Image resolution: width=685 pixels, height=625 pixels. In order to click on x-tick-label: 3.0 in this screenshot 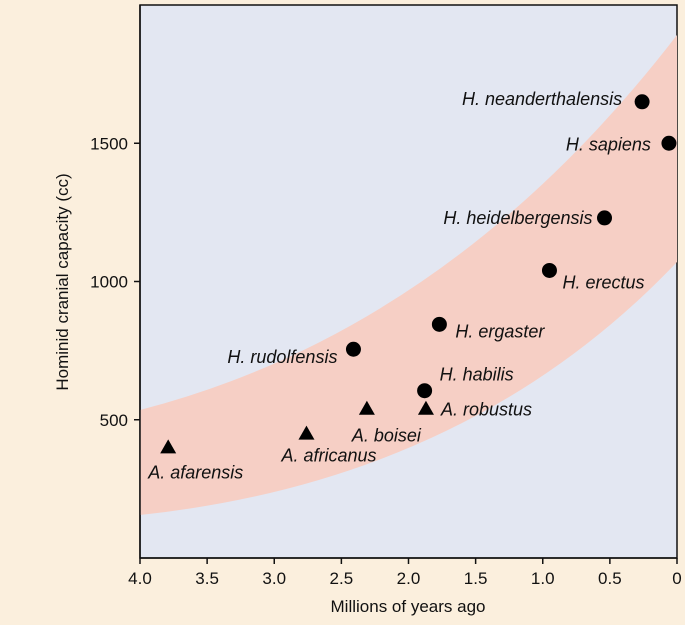, I will do `click(274, 578)`.